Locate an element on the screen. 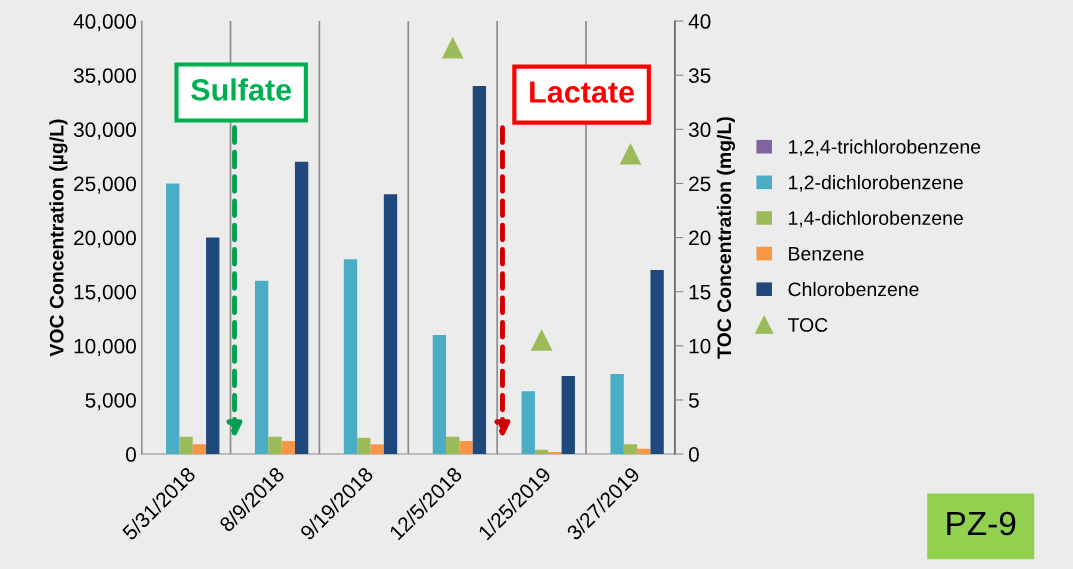  y-tick-label: 30,000 is located at coordinates (104, 131).